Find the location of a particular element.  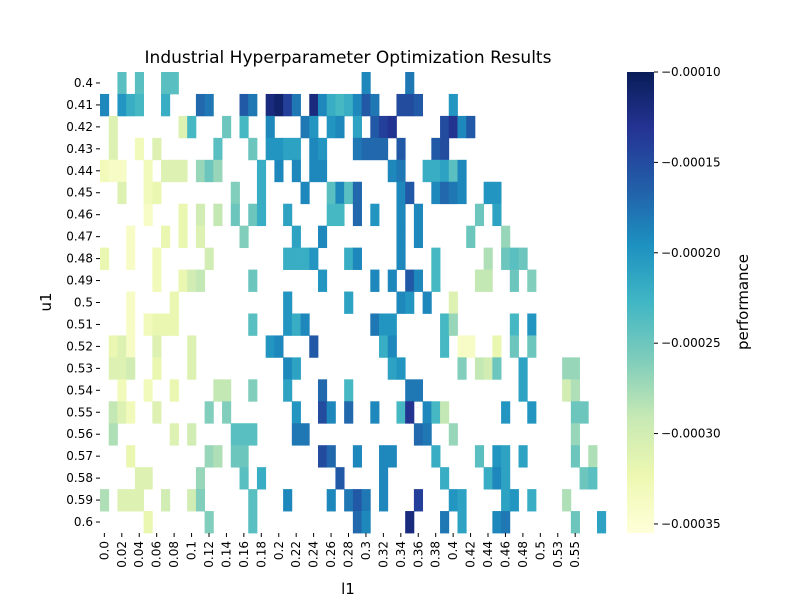

colorbar-tick-label: −0.00020 is located at coordinates (691, 253).